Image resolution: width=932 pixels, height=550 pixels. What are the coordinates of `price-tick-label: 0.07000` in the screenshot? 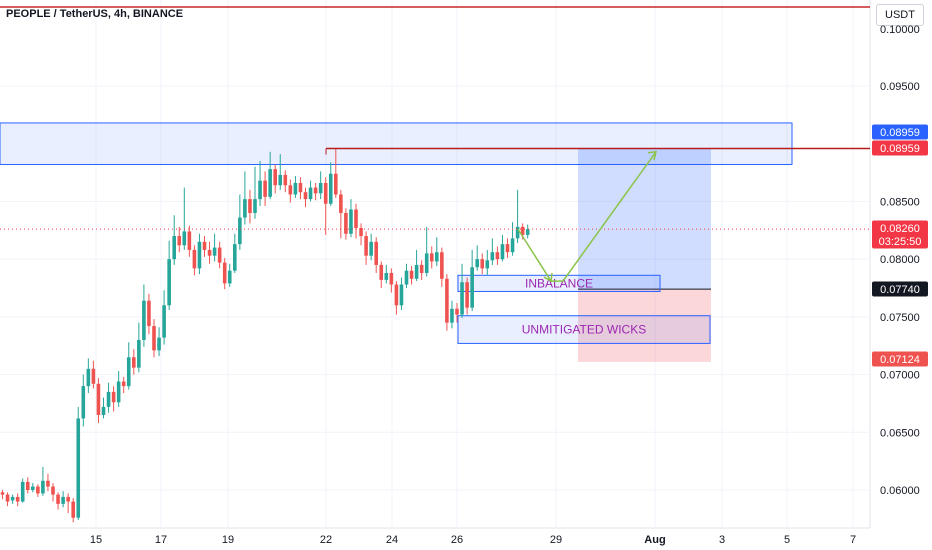 It's located at (900, 376).